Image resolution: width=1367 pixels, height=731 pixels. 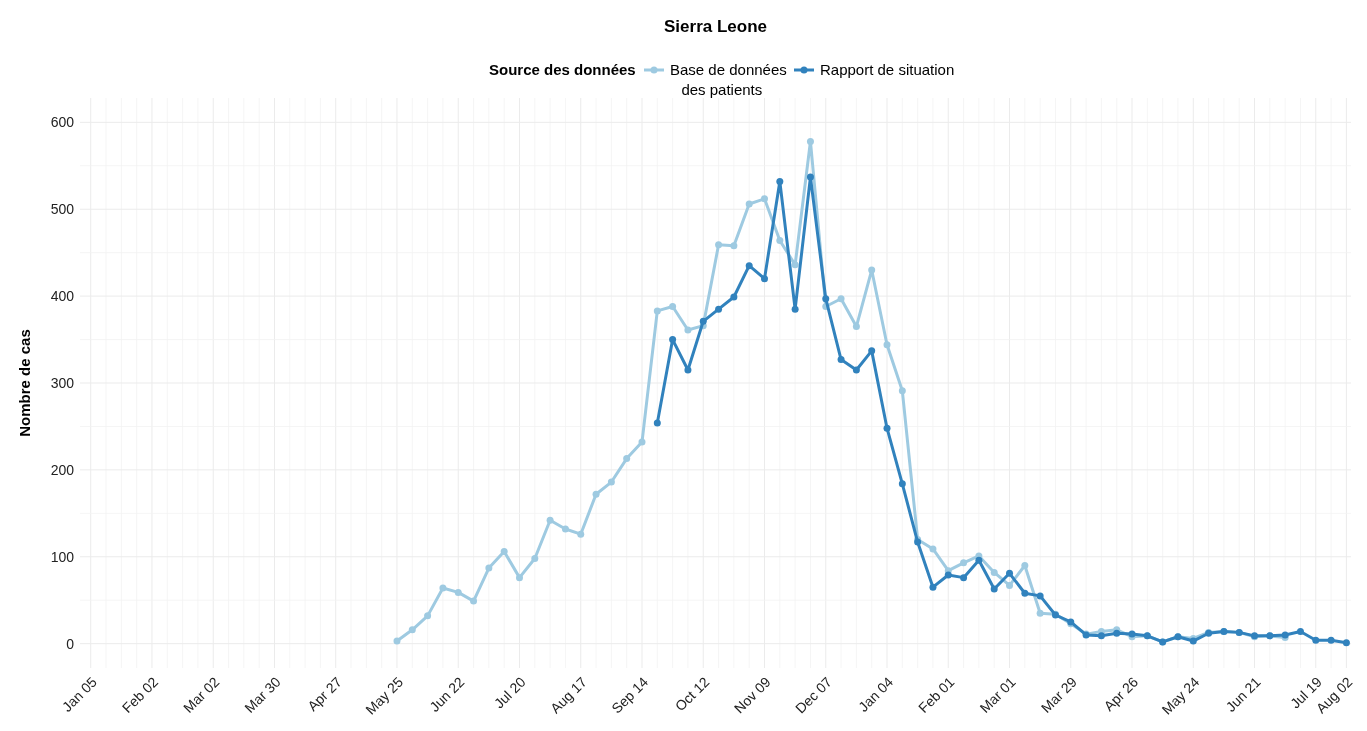 I want to click on x-tick-label: May 24, so click(x=1180, y=695).